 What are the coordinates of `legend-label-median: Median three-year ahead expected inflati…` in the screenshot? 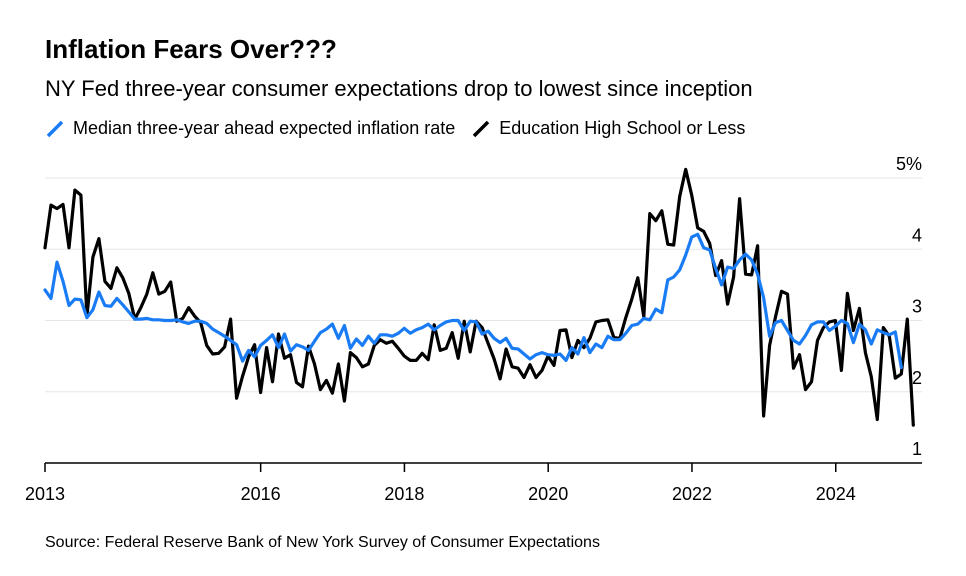 It's located at (264, 128).